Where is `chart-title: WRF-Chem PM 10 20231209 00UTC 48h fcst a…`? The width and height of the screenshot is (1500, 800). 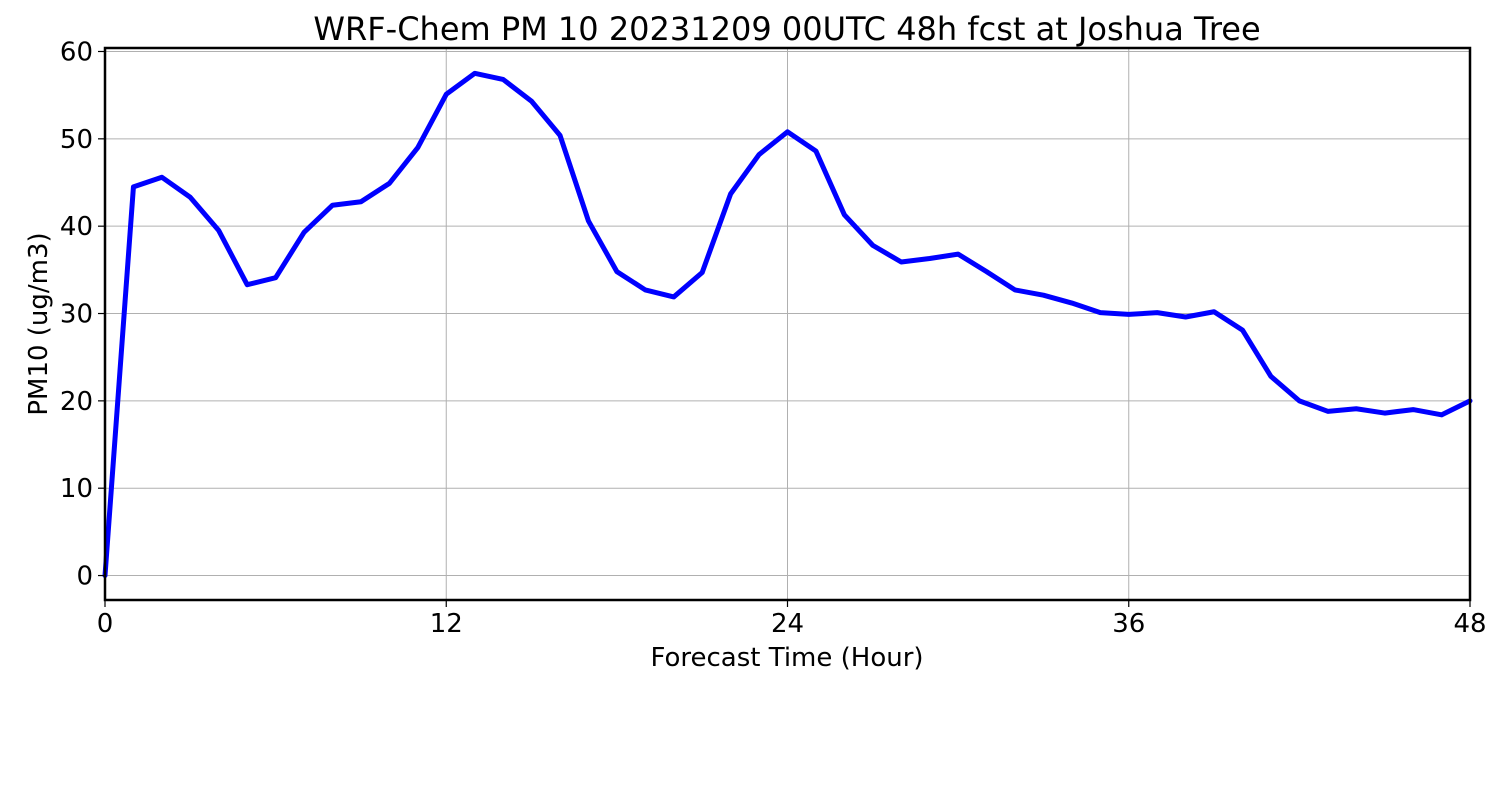 chart-title: WRF-Chem PM 10 20231209 00UTC 48h fcst a… is located at coordinates (786, 29).